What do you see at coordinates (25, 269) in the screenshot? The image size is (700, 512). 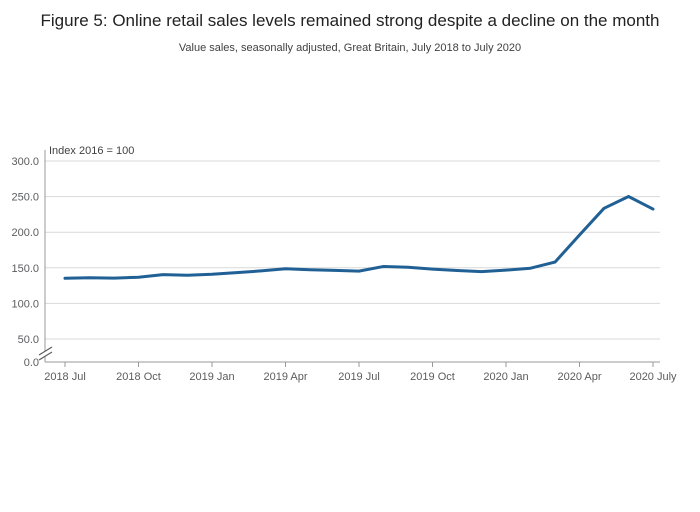 I see `y-axis-tick-label: 150.0` at bounding box center [25, 269].